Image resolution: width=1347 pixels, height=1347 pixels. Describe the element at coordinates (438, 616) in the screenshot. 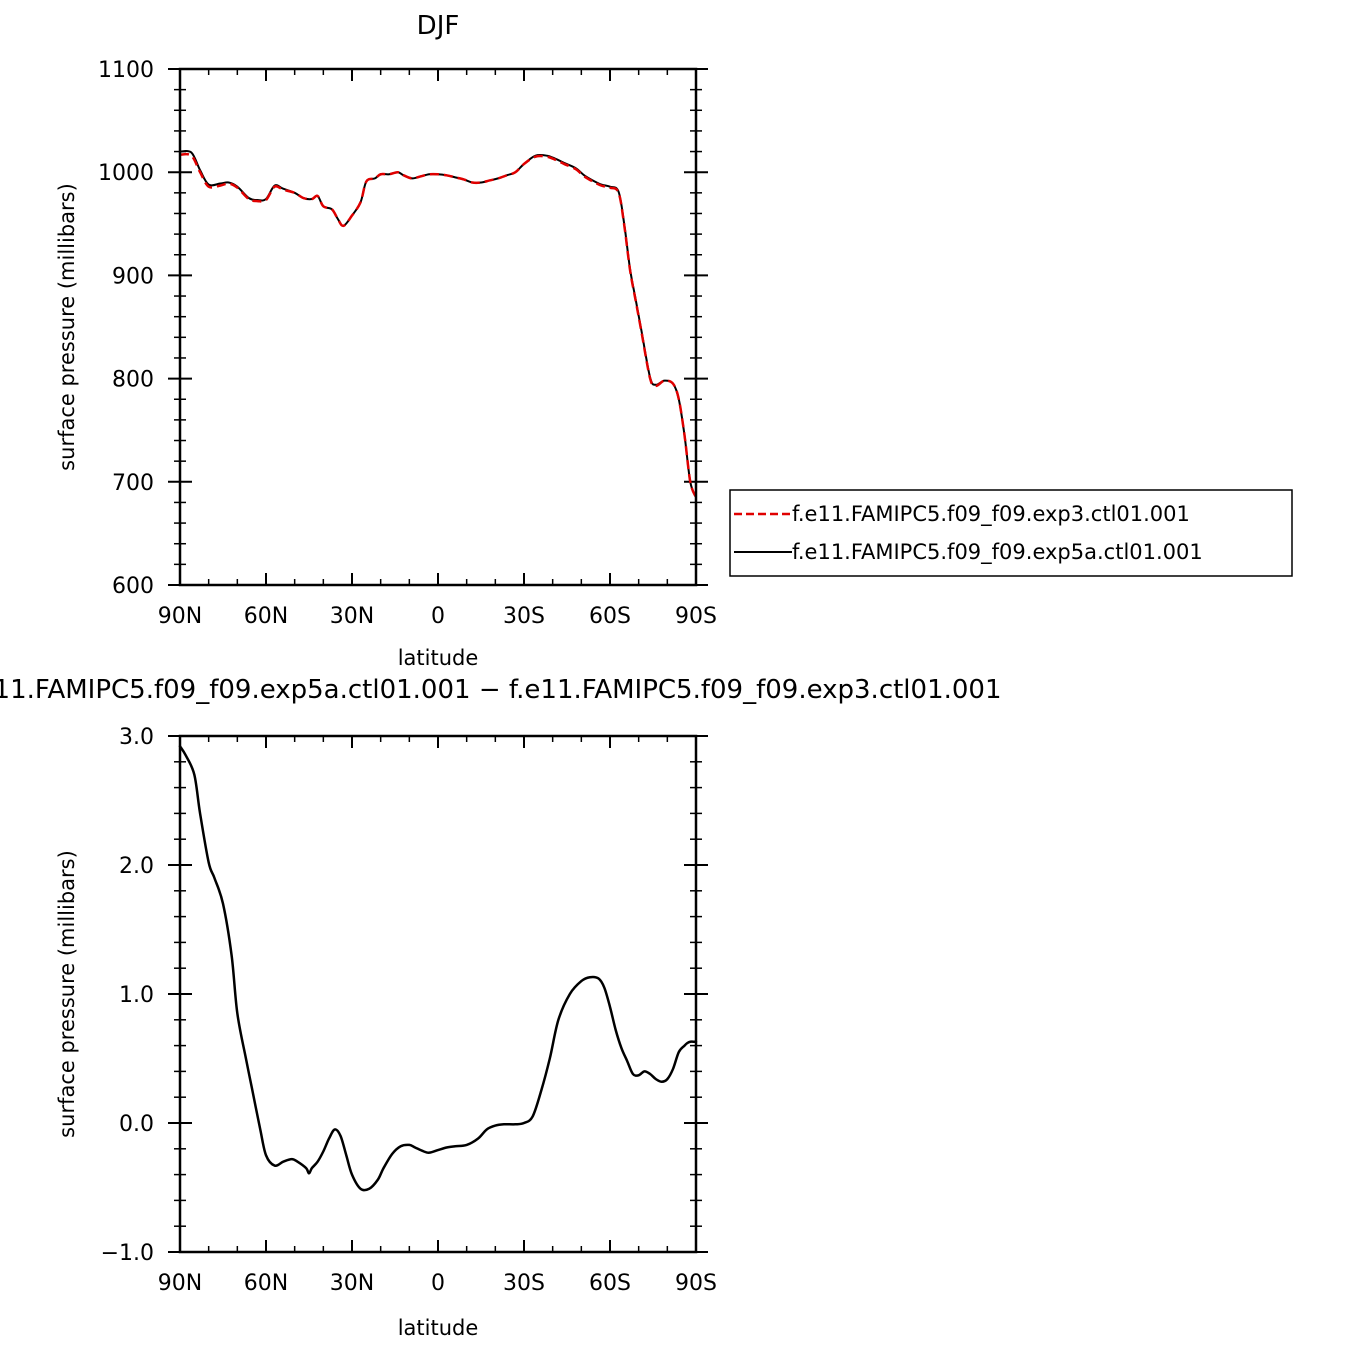

I see `top-x-tick-label: 0` at that location.